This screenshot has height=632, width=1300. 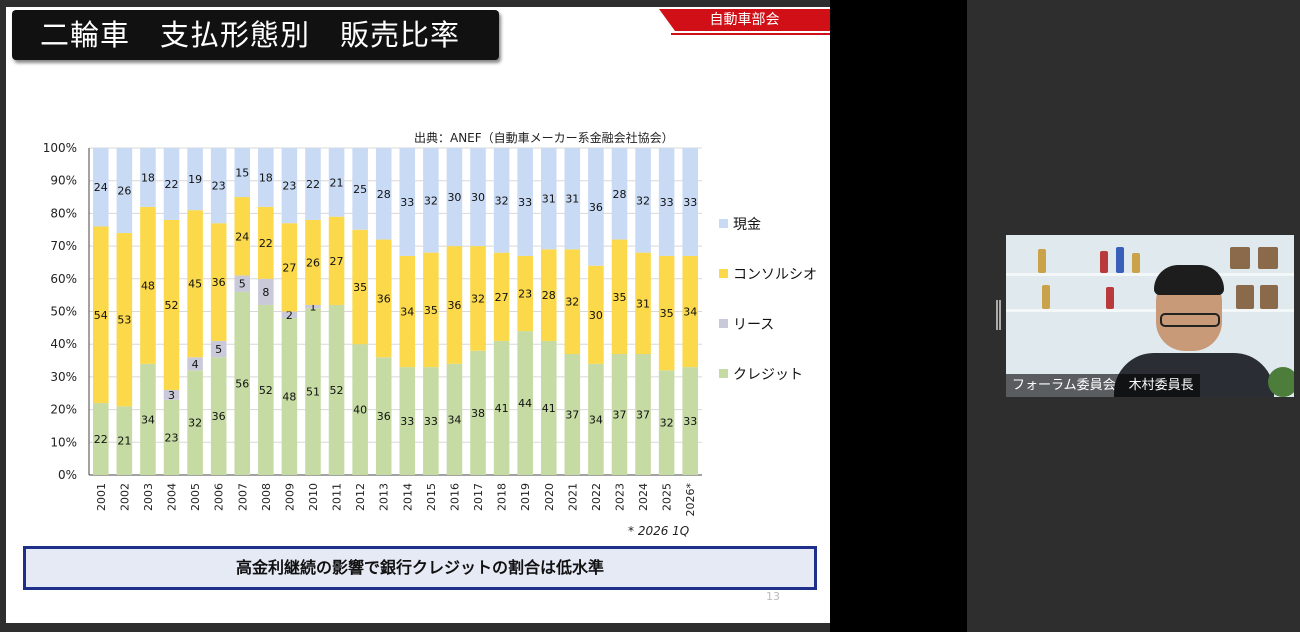 What do you see at coordinates (101, 439) in the screenshot?
I see `data-label: 22` at bounding box center [101, 439].